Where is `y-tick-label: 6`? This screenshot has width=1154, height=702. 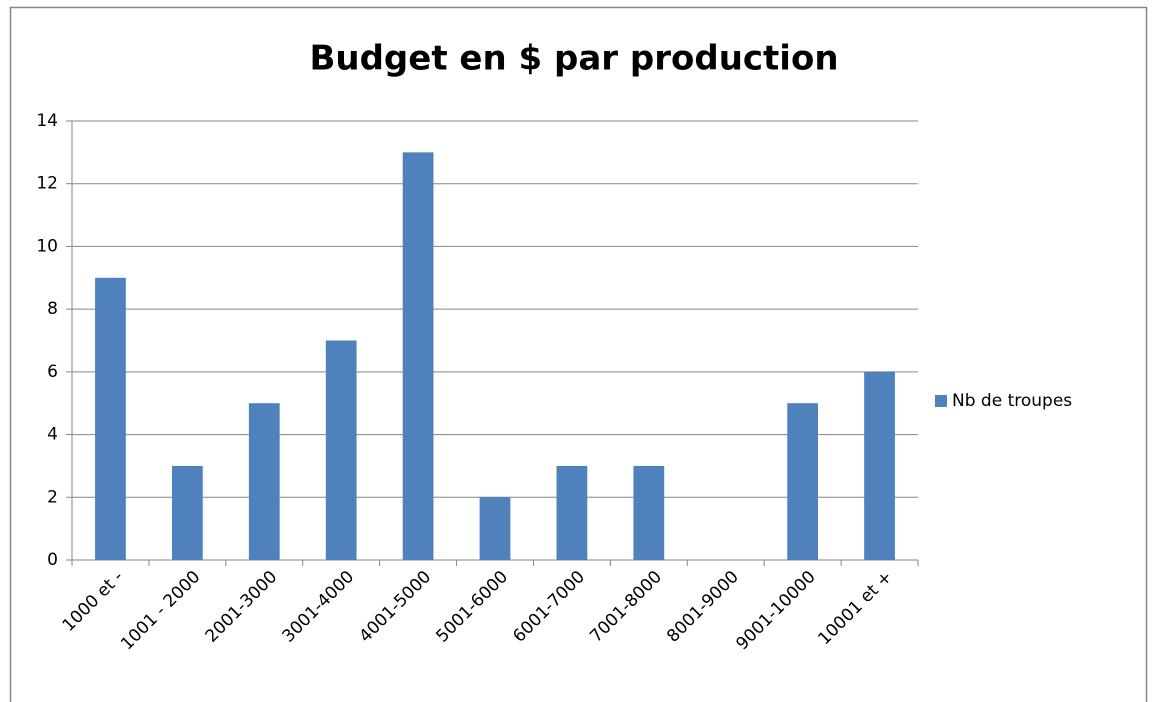 y-tick-label: 6 is located at coordinates (52, 372).